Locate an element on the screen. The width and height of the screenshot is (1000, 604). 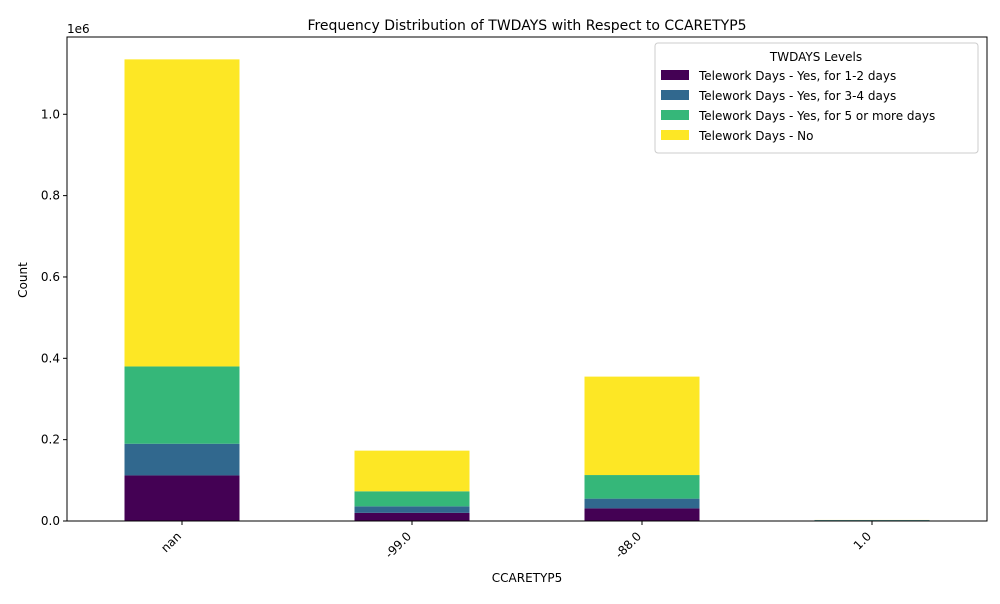
legend-label-2: Telework Days - Yes, for 3-4 days is located at coordinates (797, 96).